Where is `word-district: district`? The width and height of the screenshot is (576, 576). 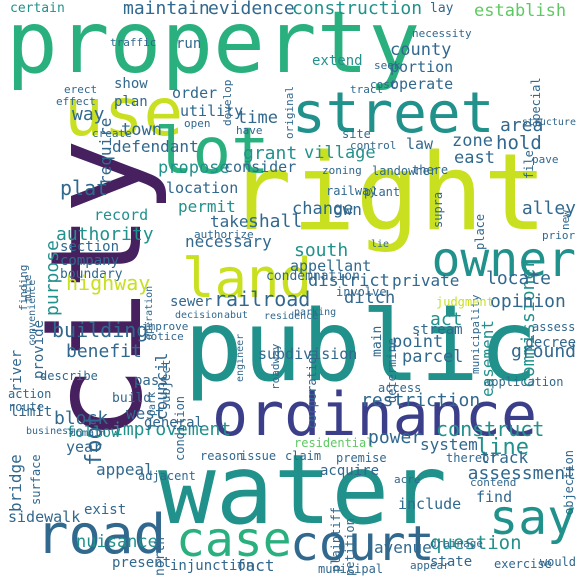
word-district: district is located at coordinates (349, 281).